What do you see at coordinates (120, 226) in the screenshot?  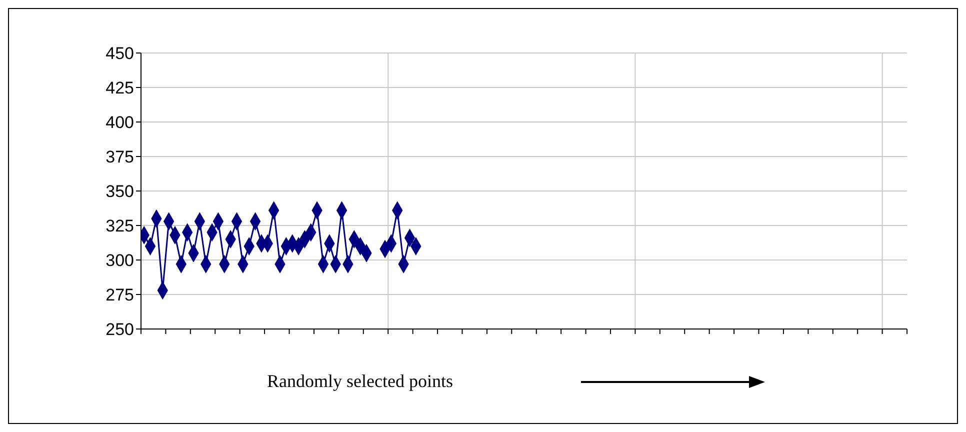 I see `y-tick-label: 325` at bounding box center [120, 226].